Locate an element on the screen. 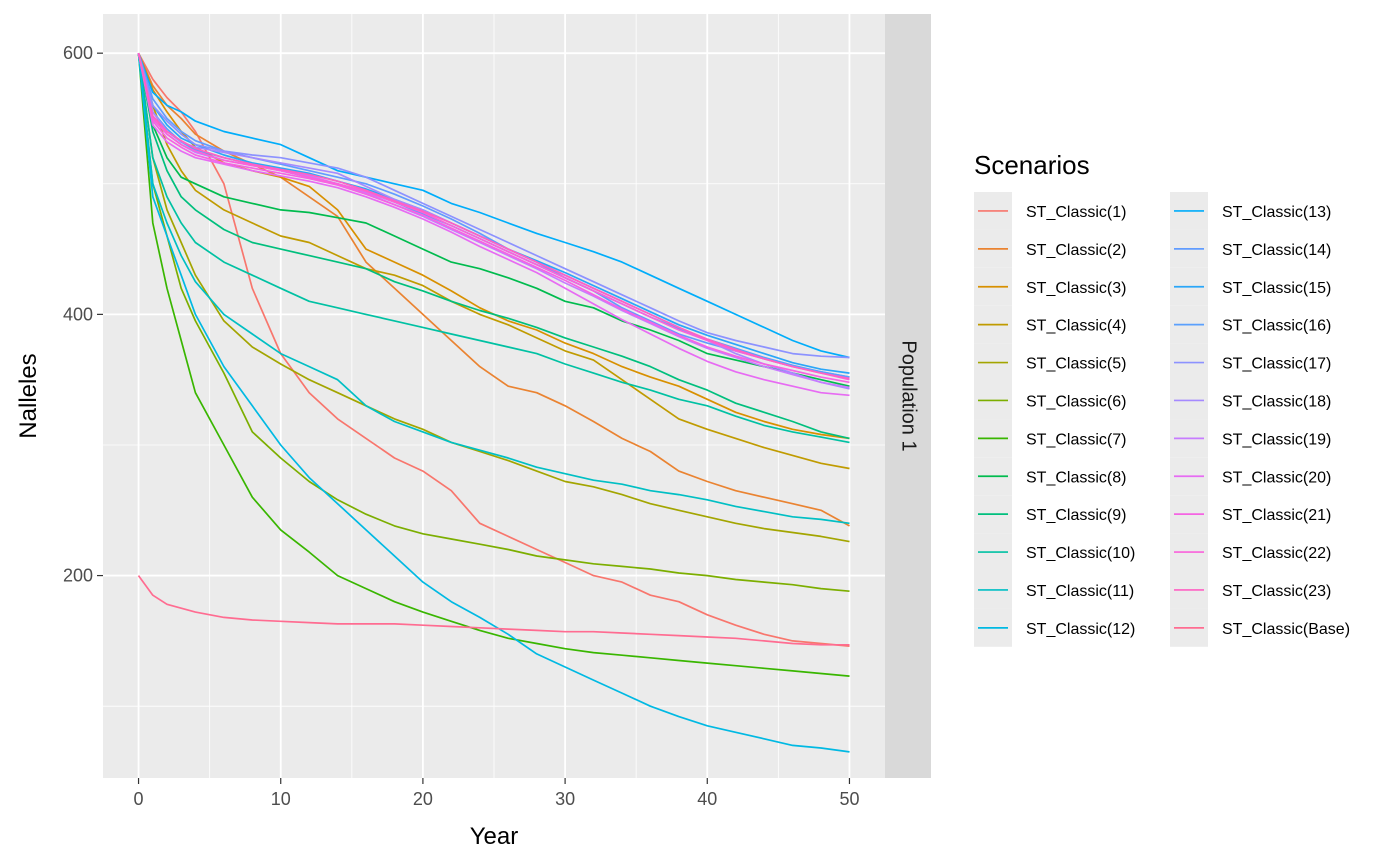 The image size is (1400, 866). legend-label: ST_Classic(11) is located at coordinates (1080, 591).